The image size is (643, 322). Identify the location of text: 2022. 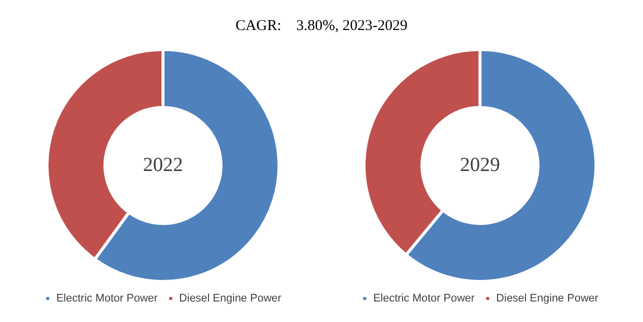
(163, 165).